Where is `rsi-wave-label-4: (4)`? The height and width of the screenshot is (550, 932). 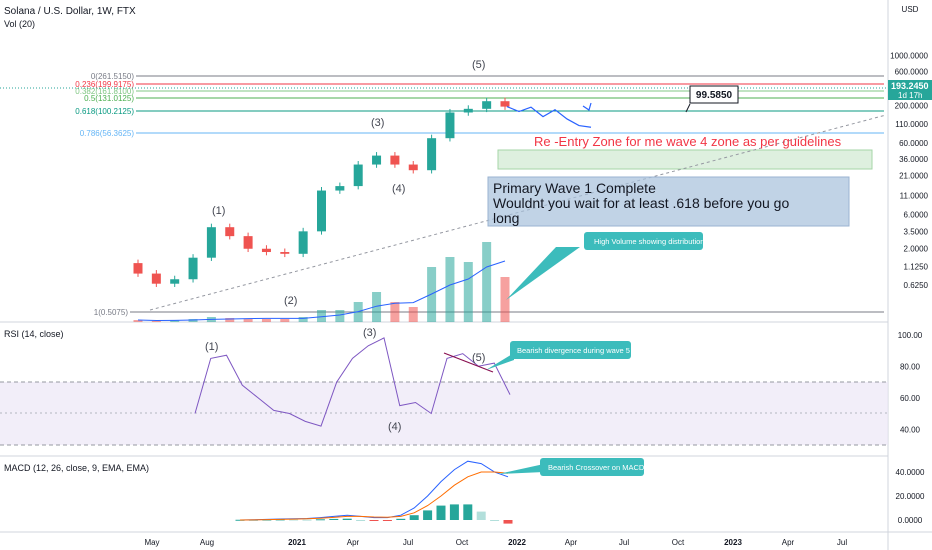
rsi-wave-label-4: (4) is located at coordinates (394, 427).